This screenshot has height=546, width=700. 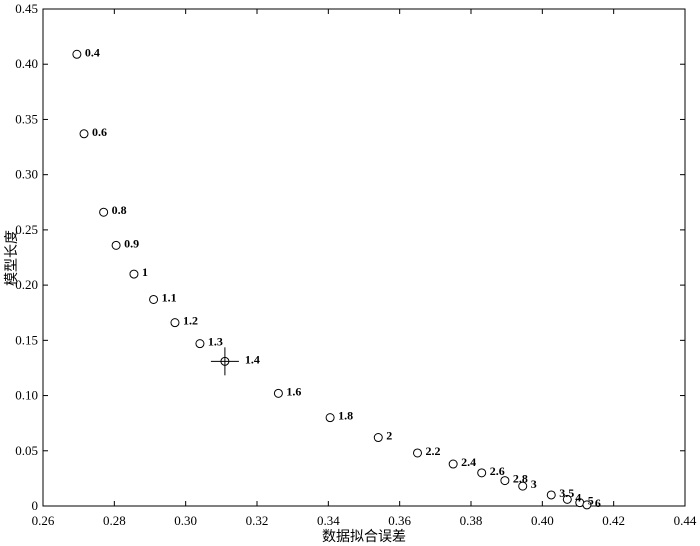 I want to click on y-tick-label: 0.10, so click(x=26, y=395).